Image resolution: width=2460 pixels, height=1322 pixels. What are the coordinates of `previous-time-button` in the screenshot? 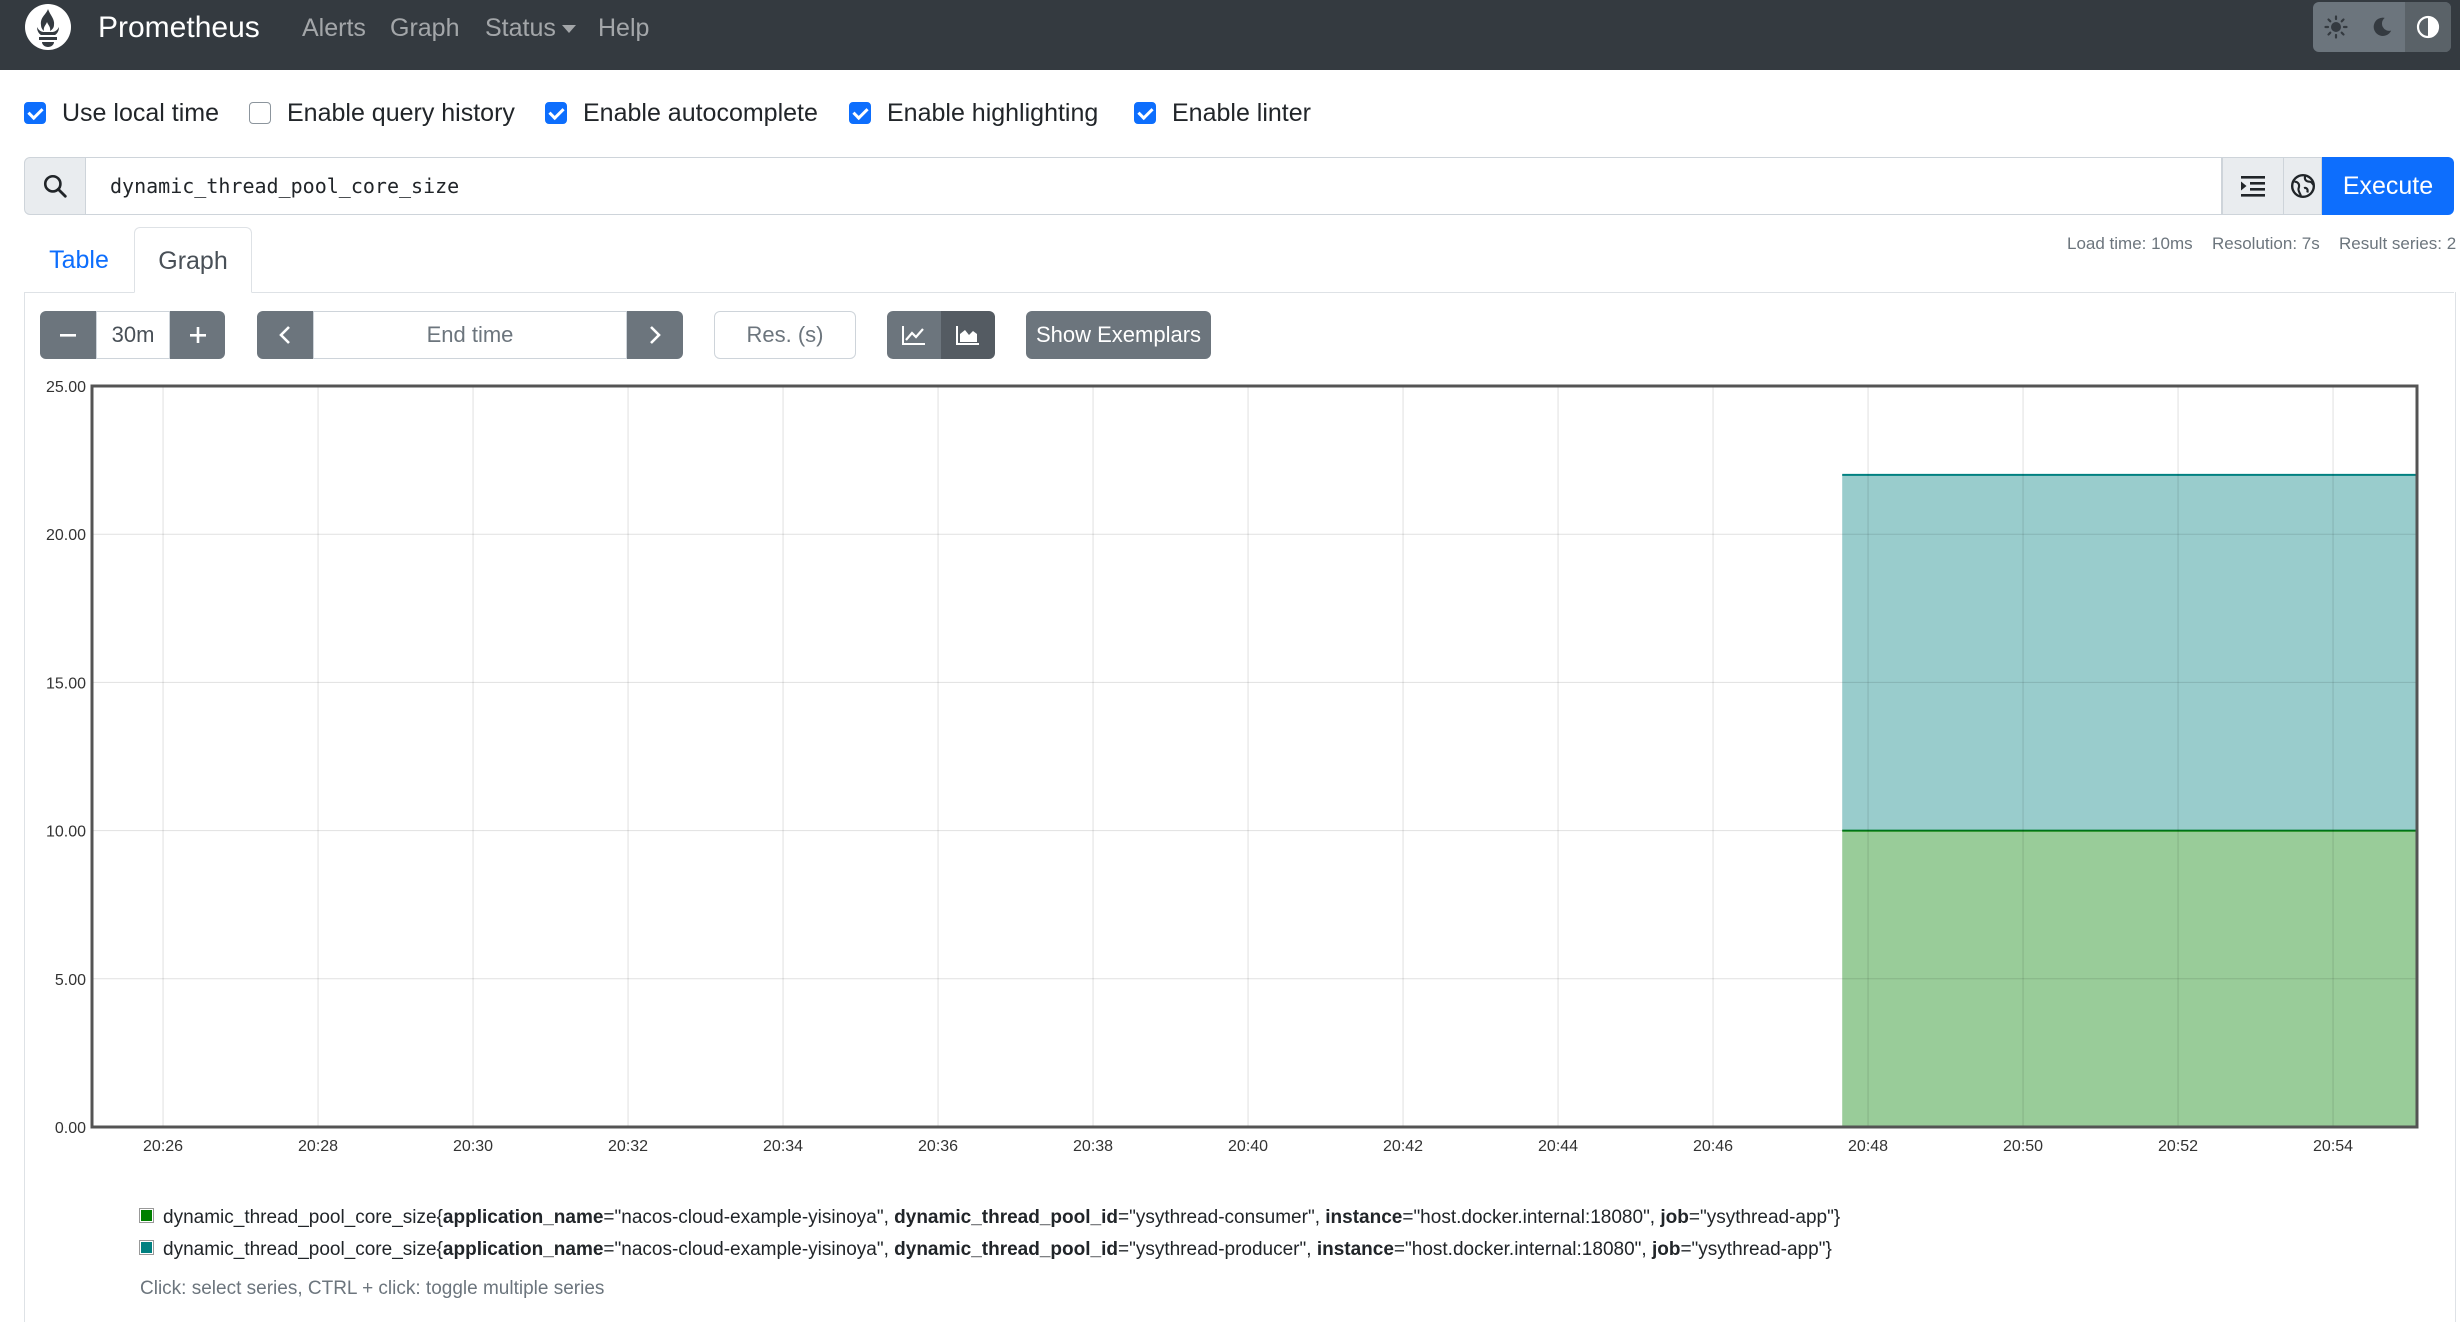 It's located at (285, 335).